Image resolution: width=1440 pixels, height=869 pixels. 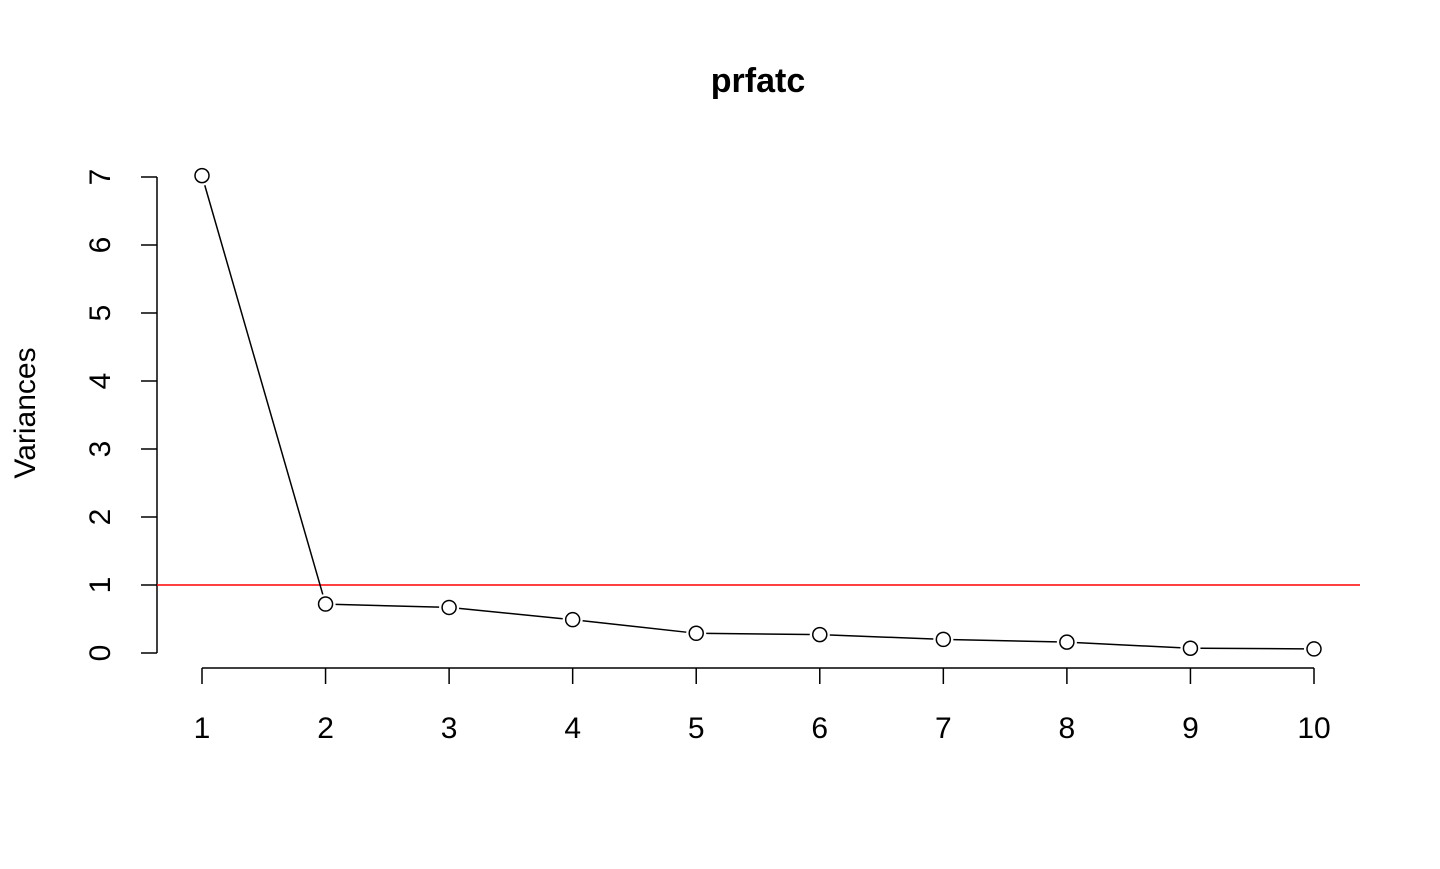 What do you see at coordinates (696, 728) in the screenshot?
I see `x-tick-label: 5` at bounding box center [696, 728].